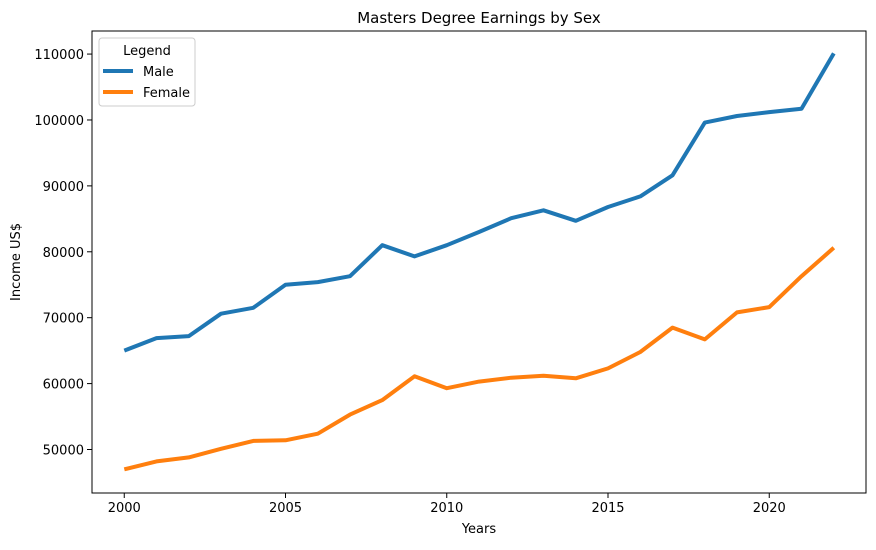  I want to click on y-tick-label: 90000, so click(63, 187).